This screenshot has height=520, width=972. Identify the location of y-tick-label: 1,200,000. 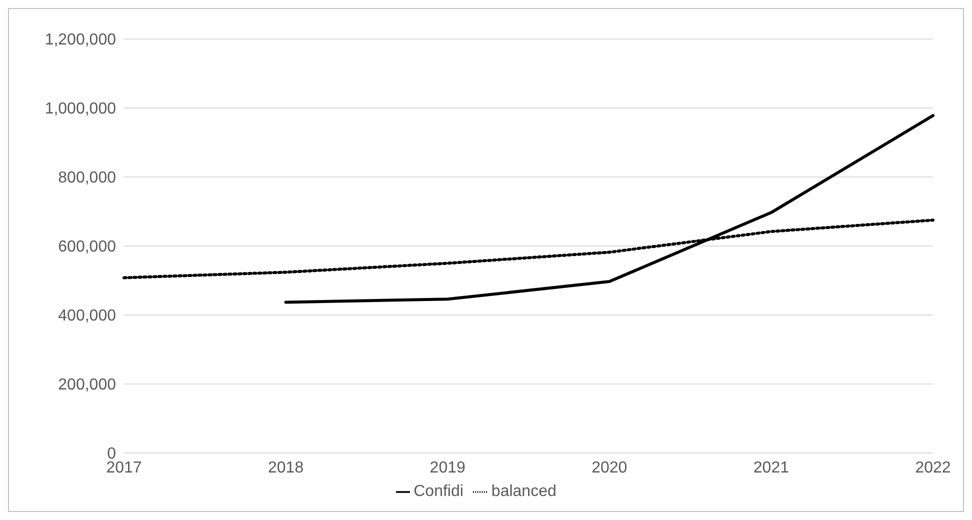
(80, 40).